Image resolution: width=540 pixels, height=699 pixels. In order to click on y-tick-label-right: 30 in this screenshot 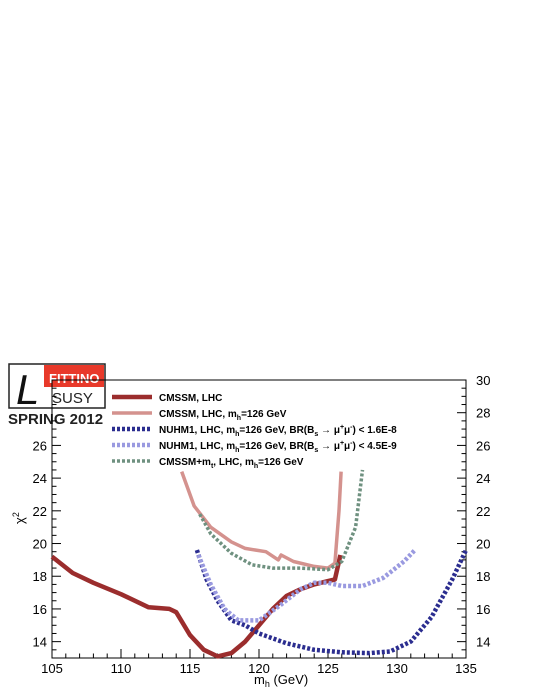, I will do `click(483, 380)`.